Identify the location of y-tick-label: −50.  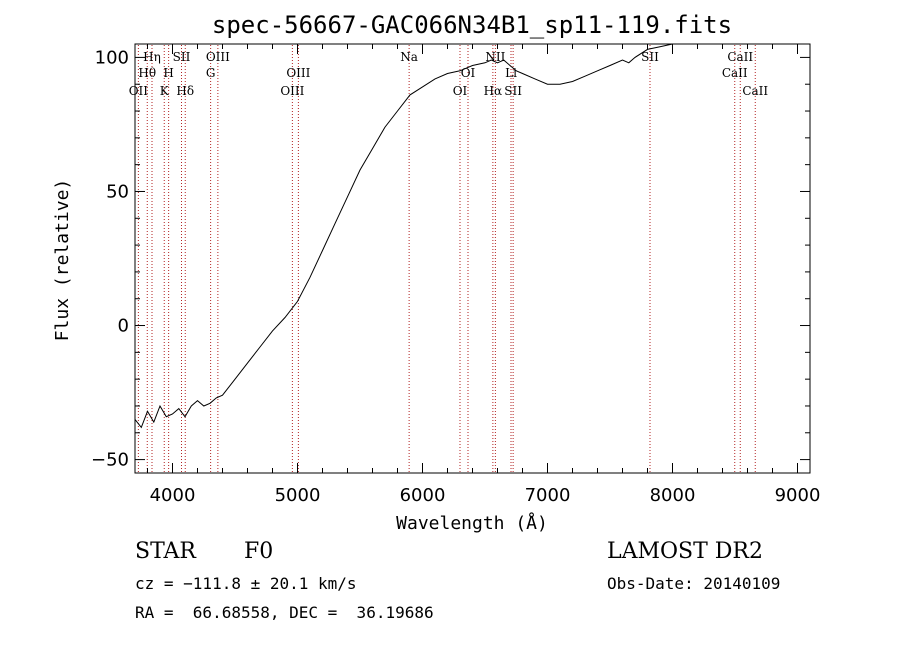
(110, 460).